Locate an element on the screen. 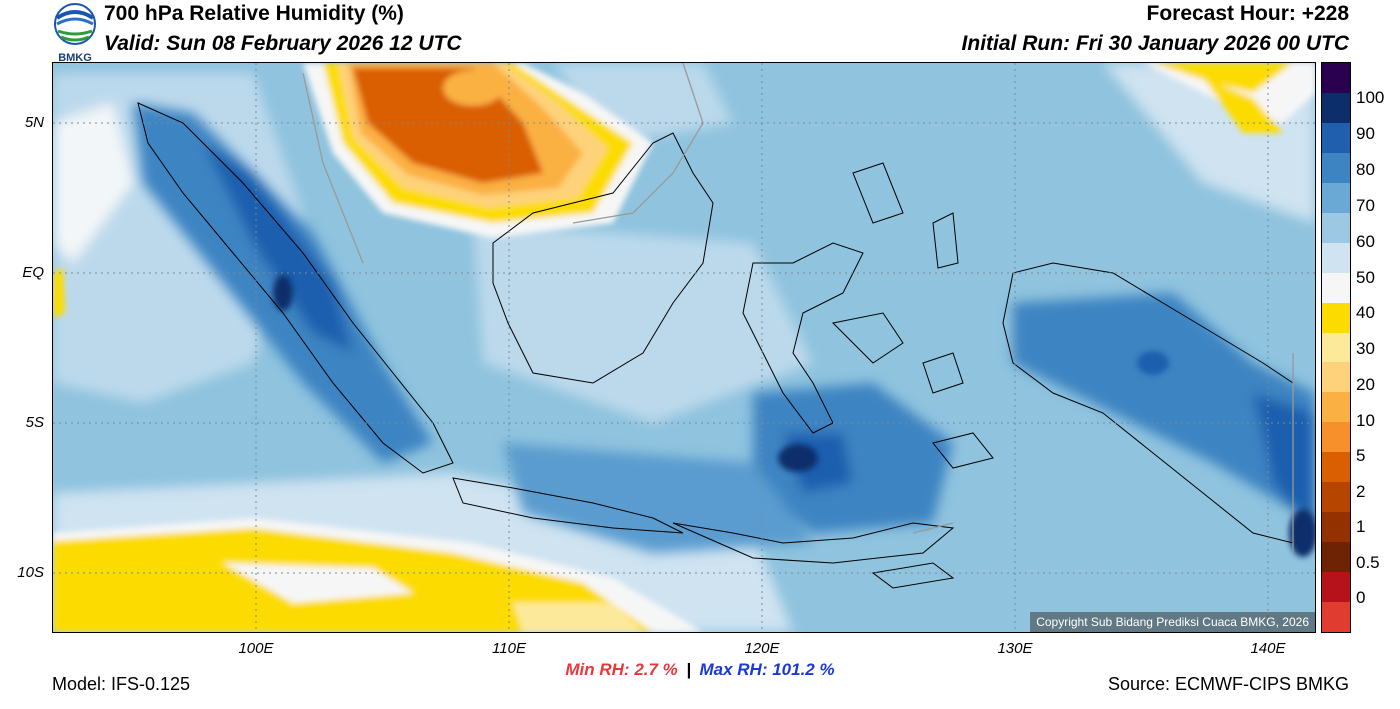 Image resolution: width=1400 pixels, height=709 pixels. max-rh: Max RH: 101.2 % is located at coordinates (767, 669).